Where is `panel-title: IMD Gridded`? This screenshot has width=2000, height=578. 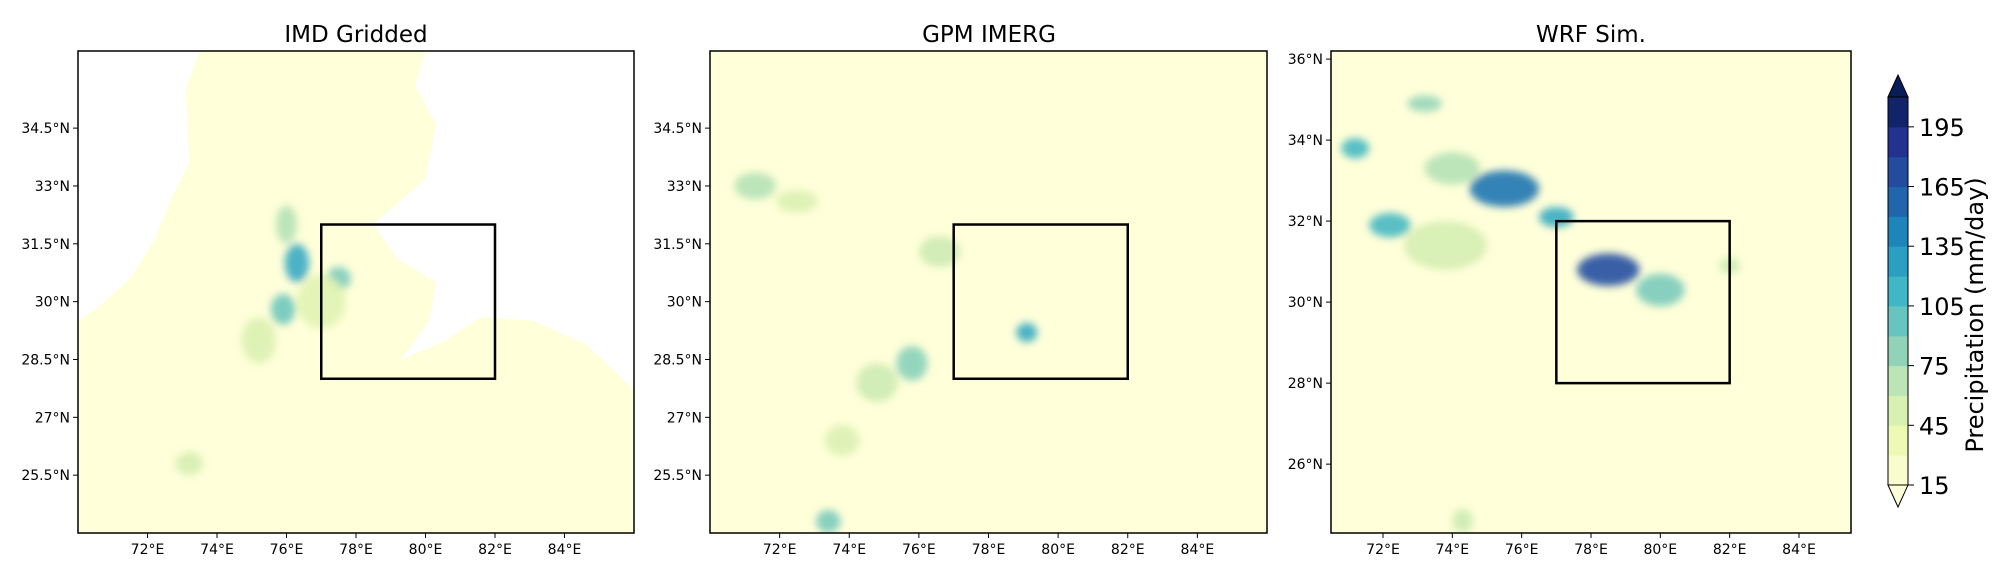
panel-title: IMD Gridded is located at coordinates (355, 35).